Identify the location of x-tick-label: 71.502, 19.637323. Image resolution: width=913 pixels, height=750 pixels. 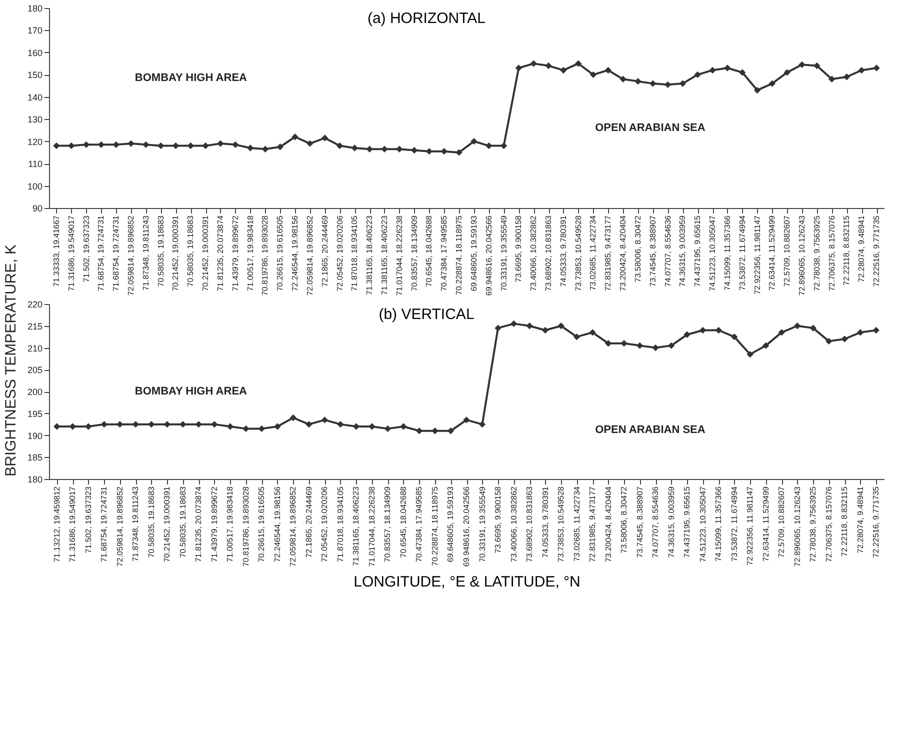
(86, 248).